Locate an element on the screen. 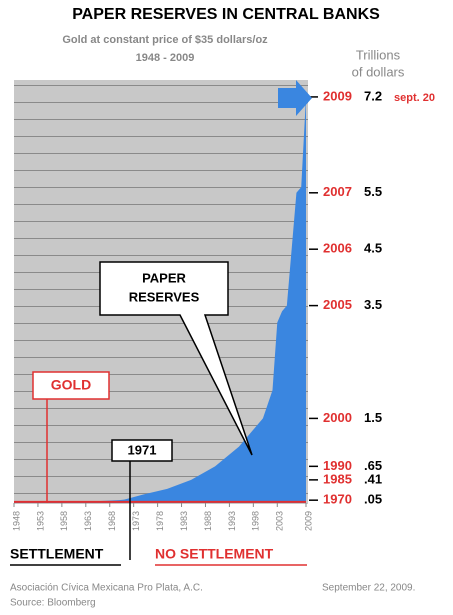 The image size is (453, 615). x-tick-label: 1983 is located at coordinates (184, 521).